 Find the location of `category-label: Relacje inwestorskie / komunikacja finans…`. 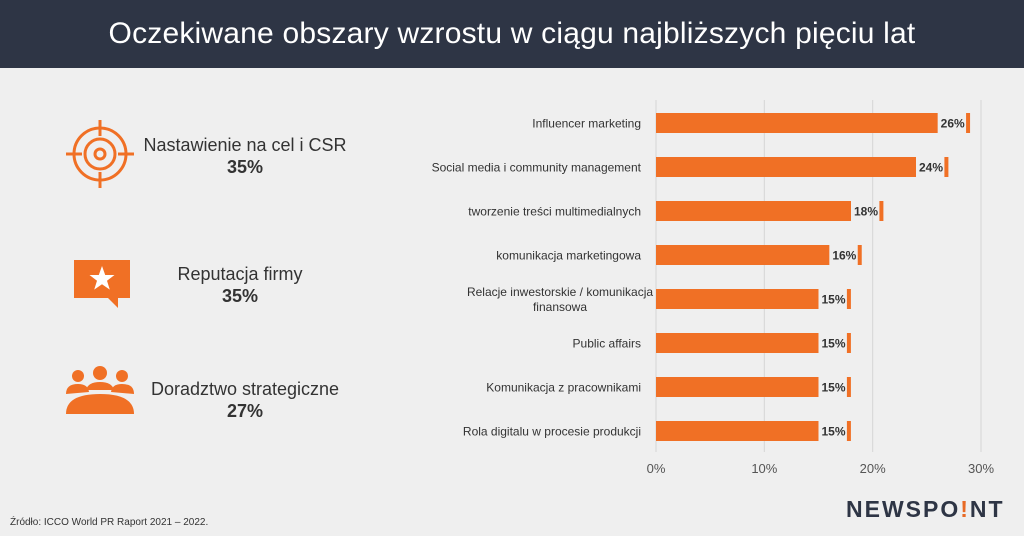

category-label: Relacje inwestorskie / komunikacja finans… is located at coordinates (560, 299).